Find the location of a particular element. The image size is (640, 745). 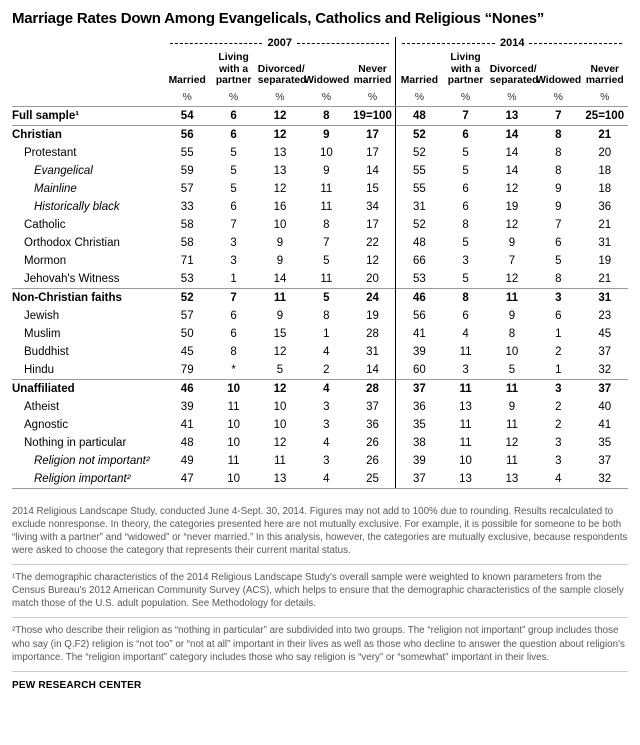

cell-2007: 79 is located at coordinates (187, 369).